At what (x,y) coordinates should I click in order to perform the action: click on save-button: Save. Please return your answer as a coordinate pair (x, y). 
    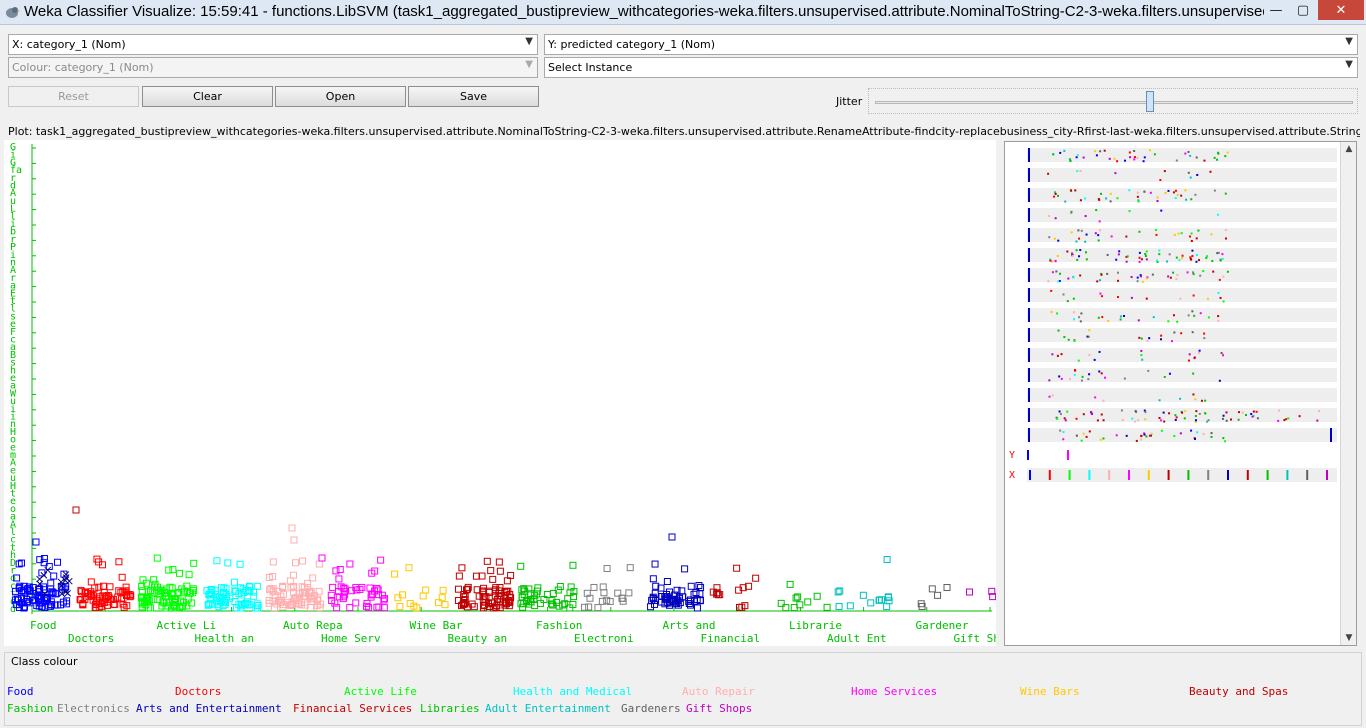
    Looking at the image, I should click on (473, 96).